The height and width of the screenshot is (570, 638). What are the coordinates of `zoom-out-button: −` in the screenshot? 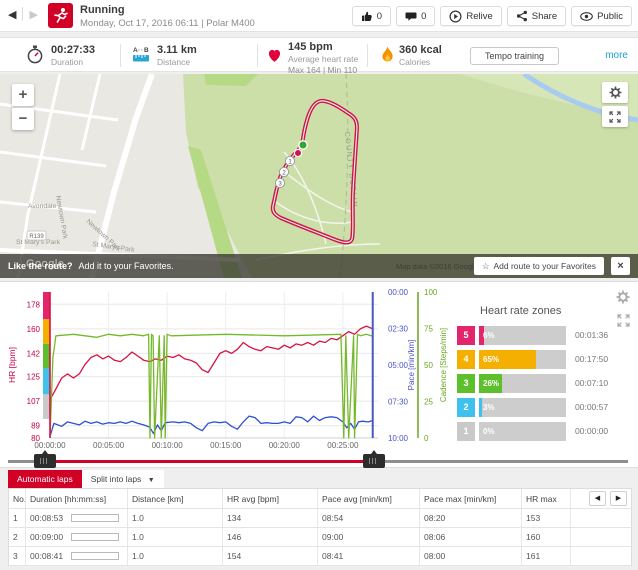 It's located at (23, 119).